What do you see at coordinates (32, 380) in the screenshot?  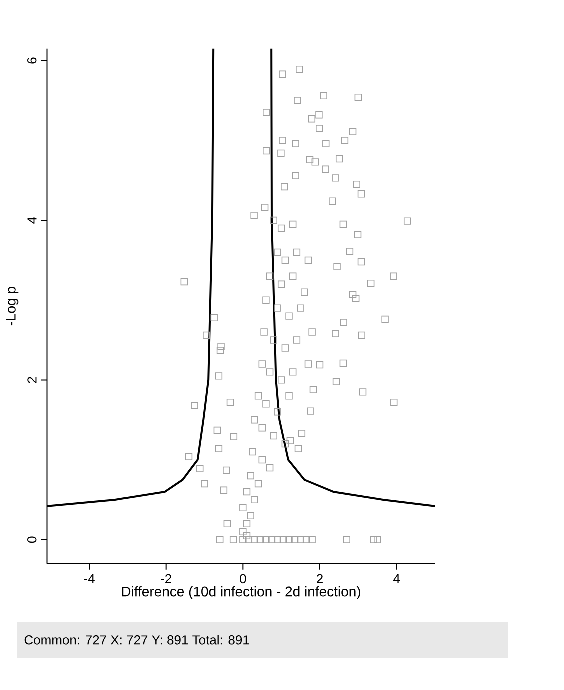 I see `y-tick-label: 2` at bounding box center [32, 380].